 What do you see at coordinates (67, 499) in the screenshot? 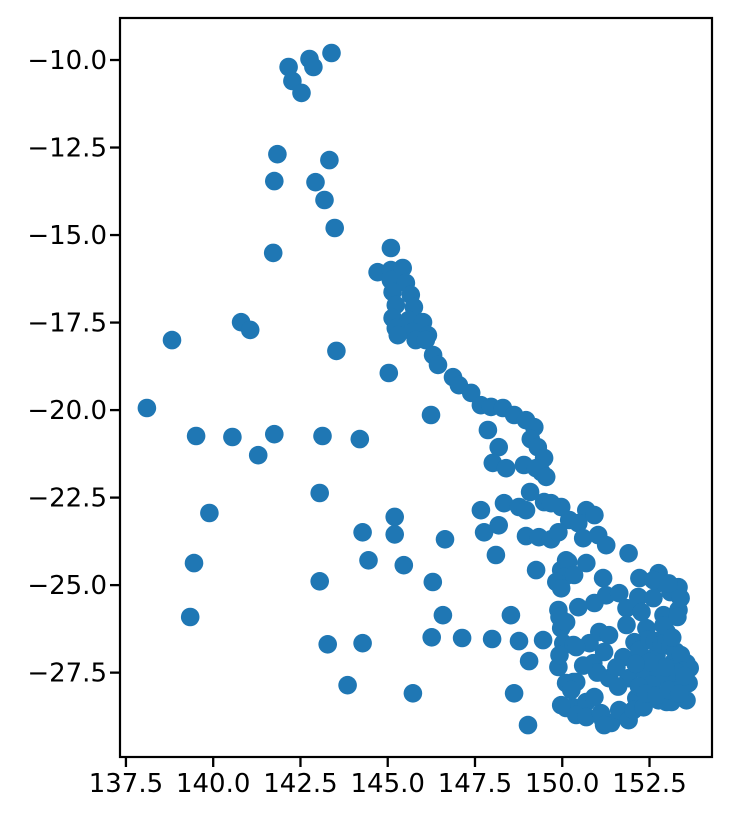
I see `y-tick-label: −22.5` at bounding box center [67, 499].